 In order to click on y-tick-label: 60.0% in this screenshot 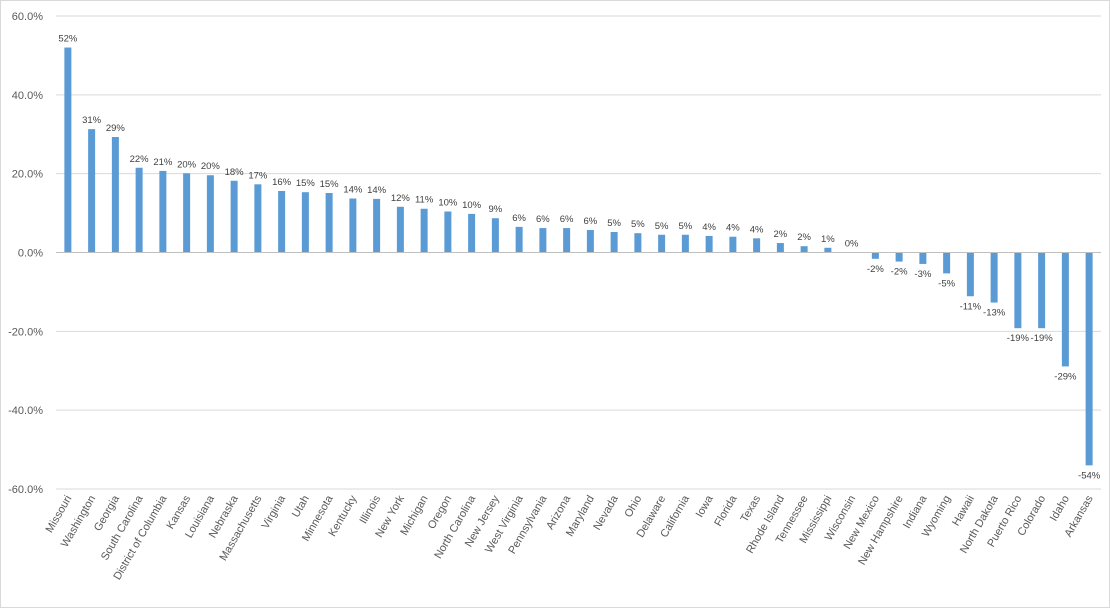, I will do `click(27, 17)`.